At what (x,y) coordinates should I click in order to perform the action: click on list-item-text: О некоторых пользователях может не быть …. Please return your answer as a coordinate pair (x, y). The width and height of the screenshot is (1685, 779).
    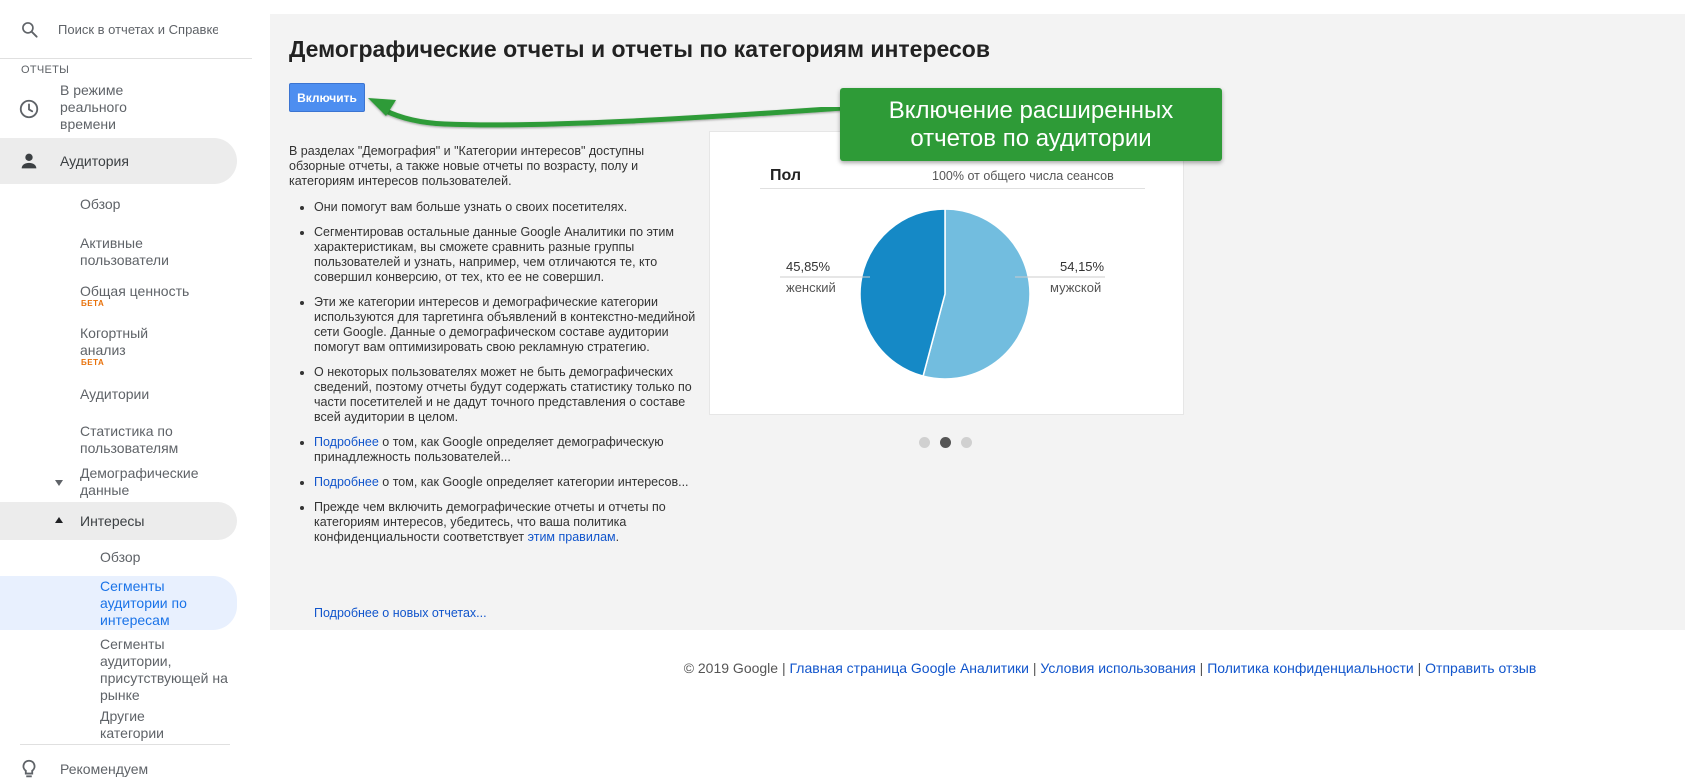
    Looking at the image, I should click on (503, 394).